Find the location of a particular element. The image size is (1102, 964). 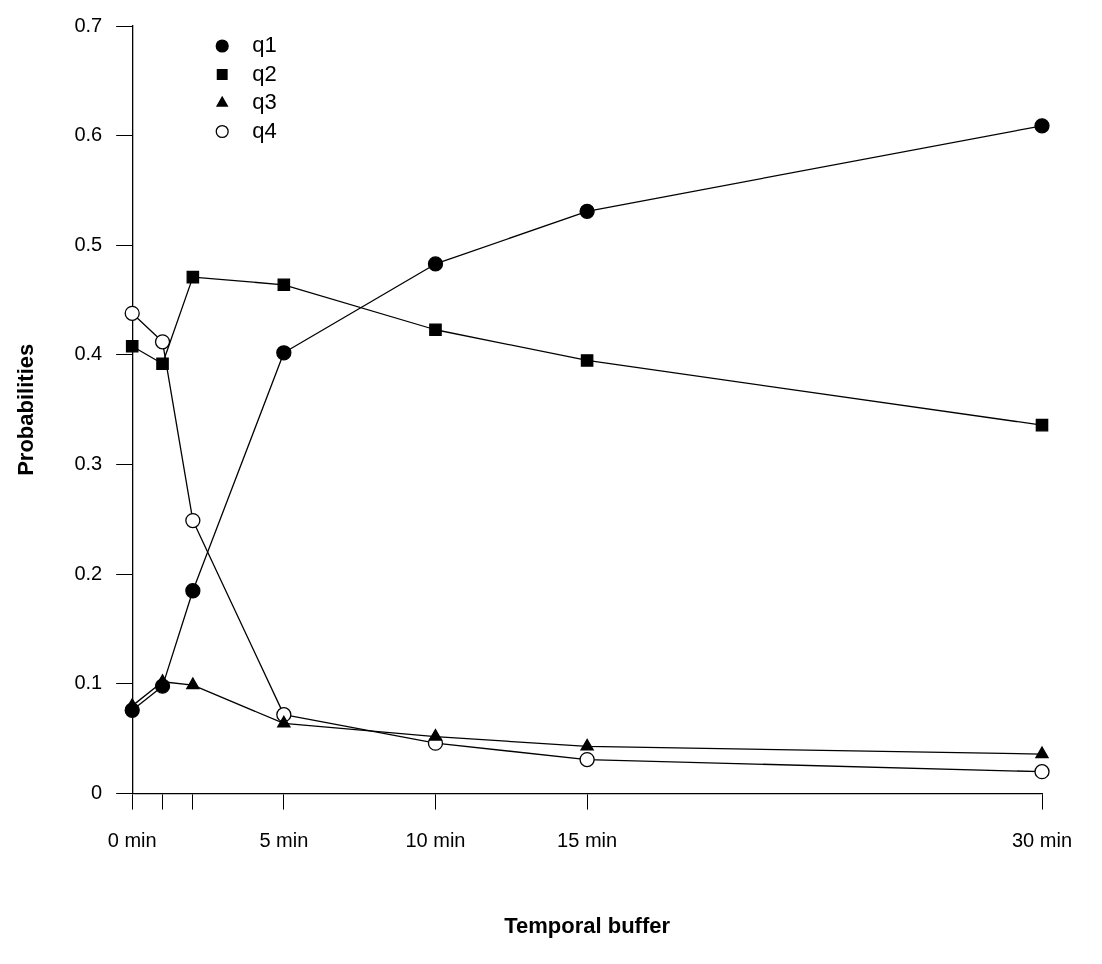

y-axis-title: Probabilities is located at coordinates (26, 409).